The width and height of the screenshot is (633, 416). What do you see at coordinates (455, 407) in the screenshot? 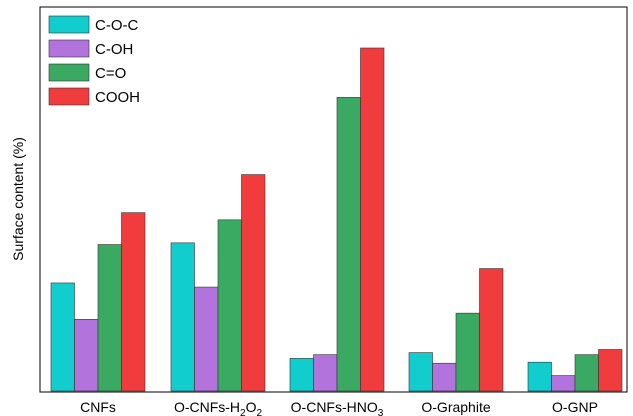
I see `x-tick-label: O-Graphite` at bounding box center [455, 407].